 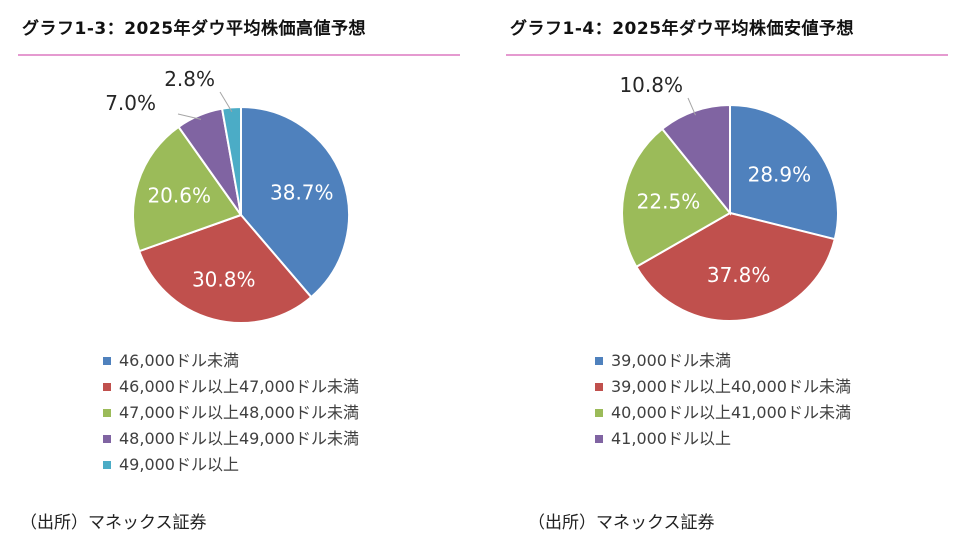 What do you see at coordinates (671, 360) in the screenshot?
I see `legend-label: 39,000ドル未満` at bounding box center [671, 360].